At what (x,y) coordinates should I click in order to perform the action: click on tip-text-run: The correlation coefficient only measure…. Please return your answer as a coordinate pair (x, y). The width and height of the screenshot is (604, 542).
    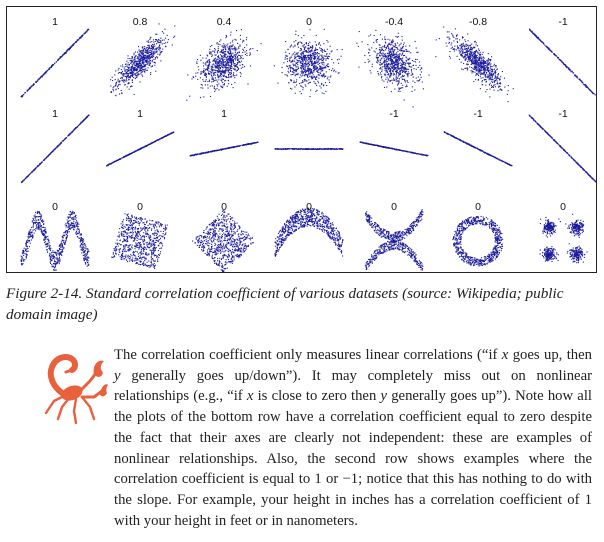
    Looking at the image, I should click on (308, 355).